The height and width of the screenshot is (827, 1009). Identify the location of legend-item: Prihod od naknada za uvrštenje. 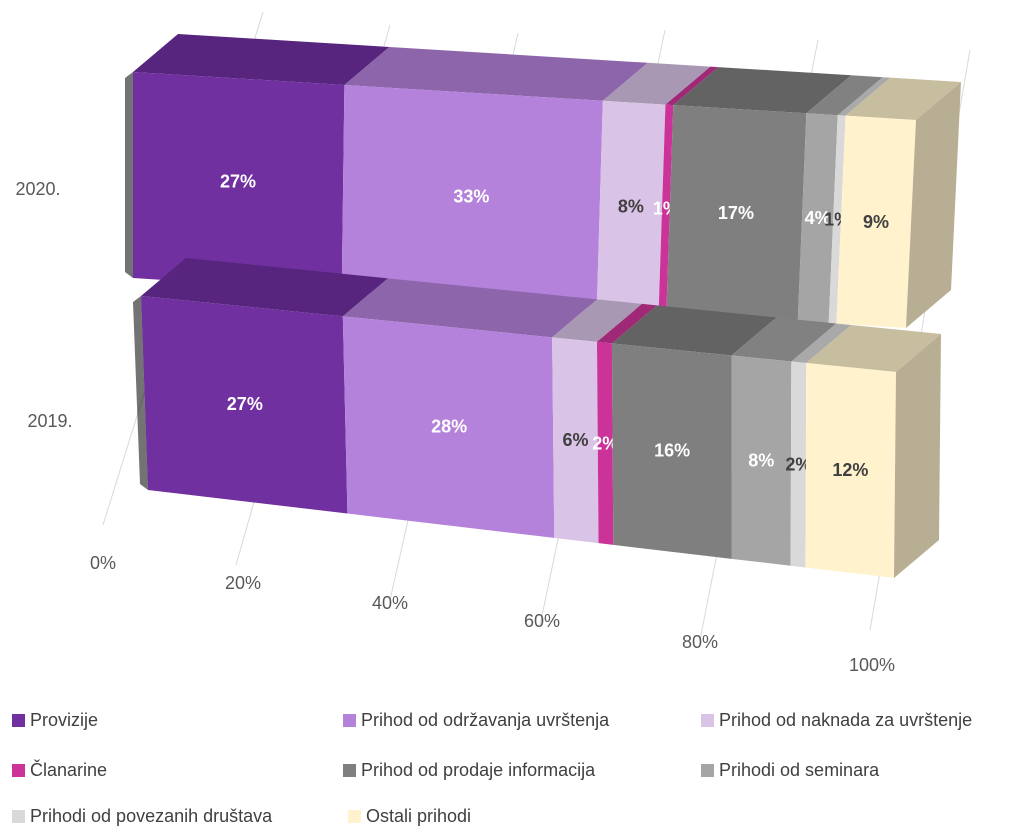
(836, 720).